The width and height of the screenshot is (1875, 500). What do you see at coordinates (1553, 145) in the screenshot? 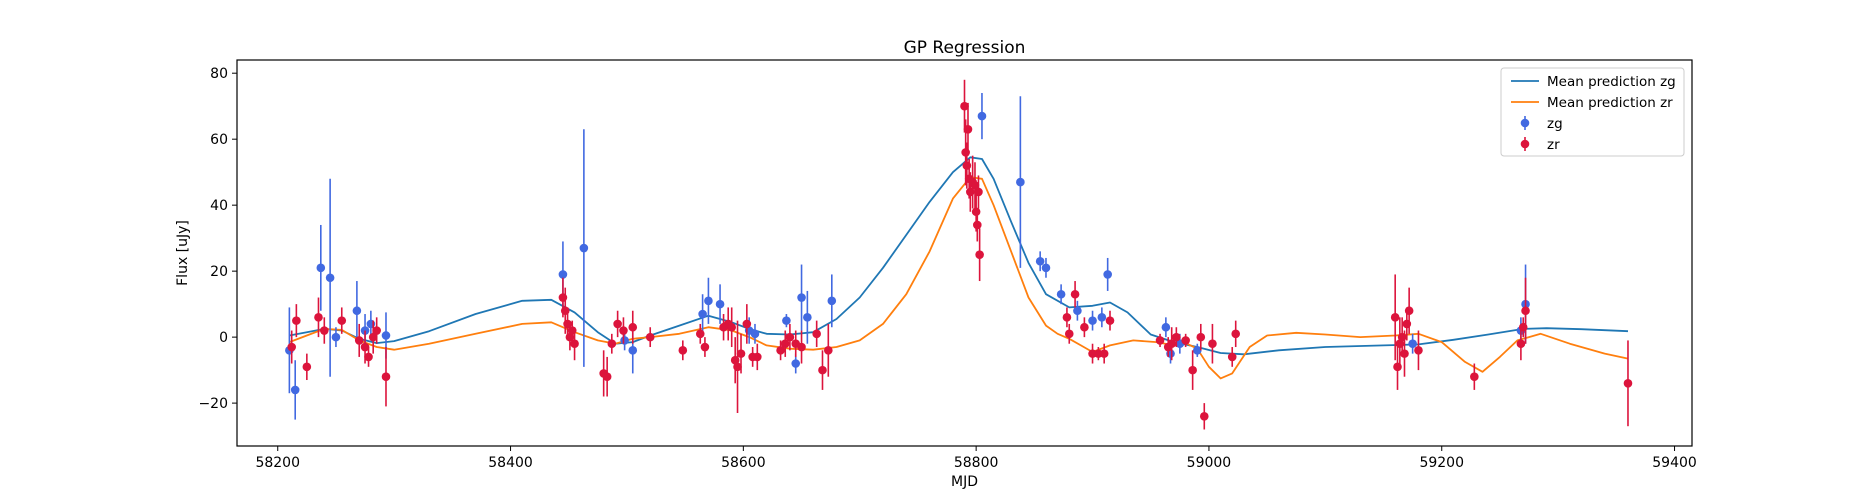
I see `legend-label: zr` at bounding box center [1553, 145].